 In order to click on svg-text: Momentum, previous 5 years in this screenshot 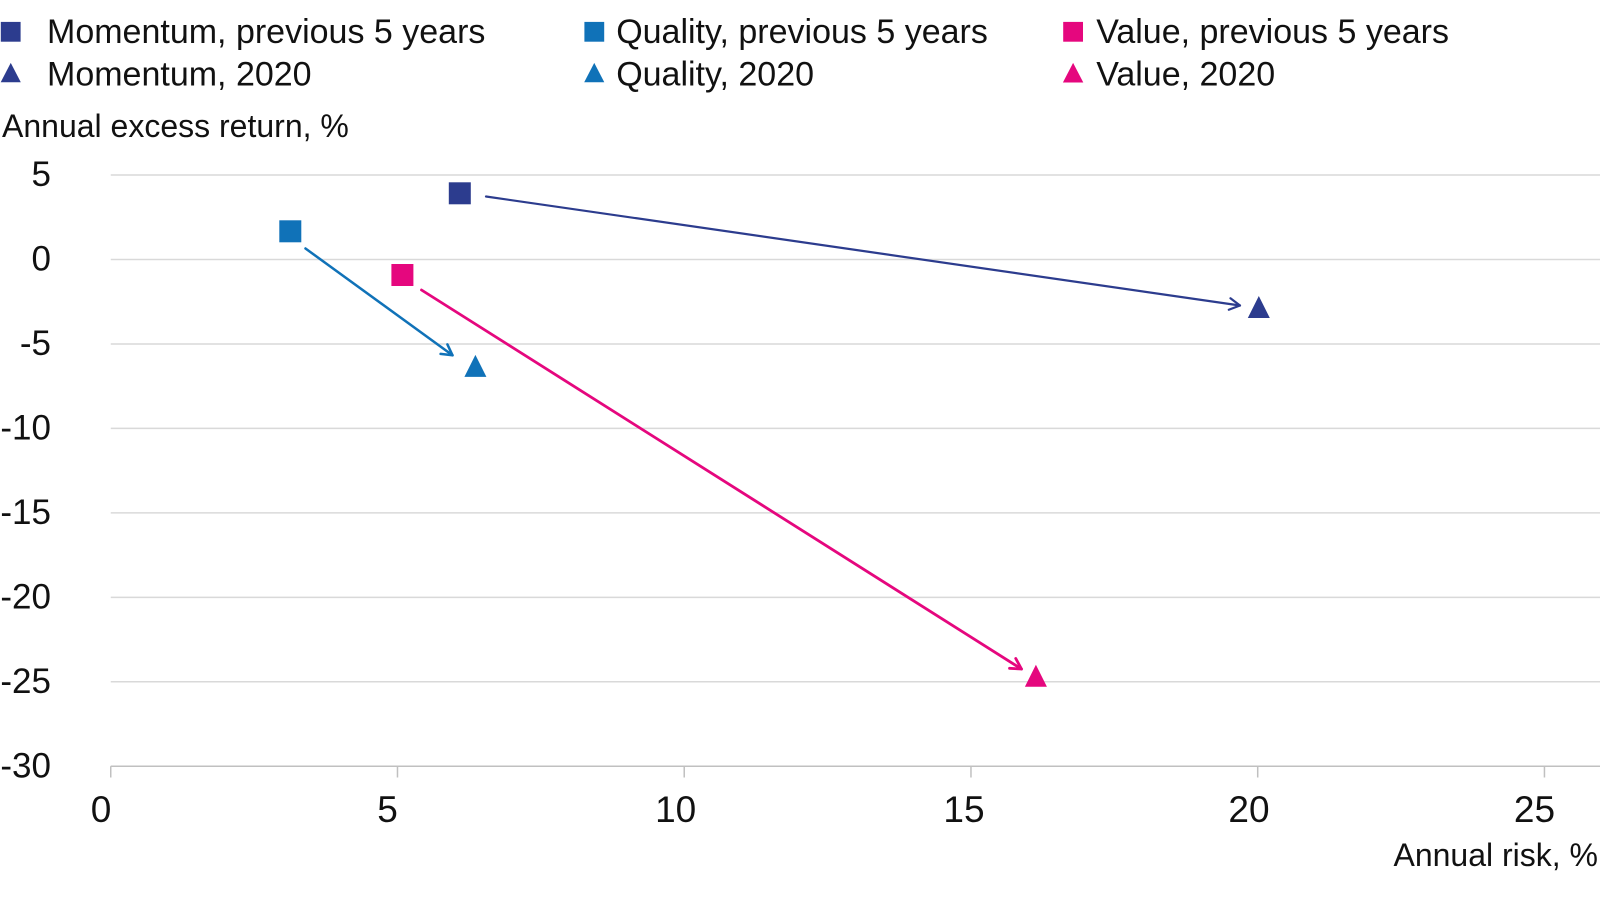, I will do `click(266, 32)`.